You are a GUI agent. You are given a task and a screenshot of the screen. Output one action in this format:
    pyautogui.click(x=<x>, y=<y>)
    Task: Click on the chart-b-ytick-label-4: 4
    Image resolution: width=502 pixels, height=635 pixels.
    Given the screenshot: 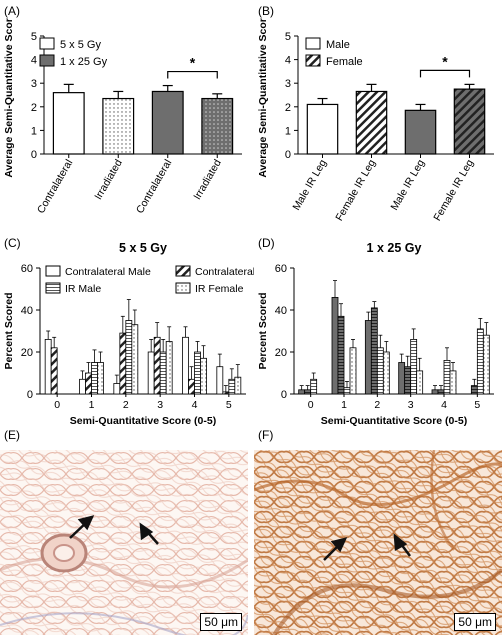 What is the action you would take?
    pyautogui.click(x=288, y=61)
    